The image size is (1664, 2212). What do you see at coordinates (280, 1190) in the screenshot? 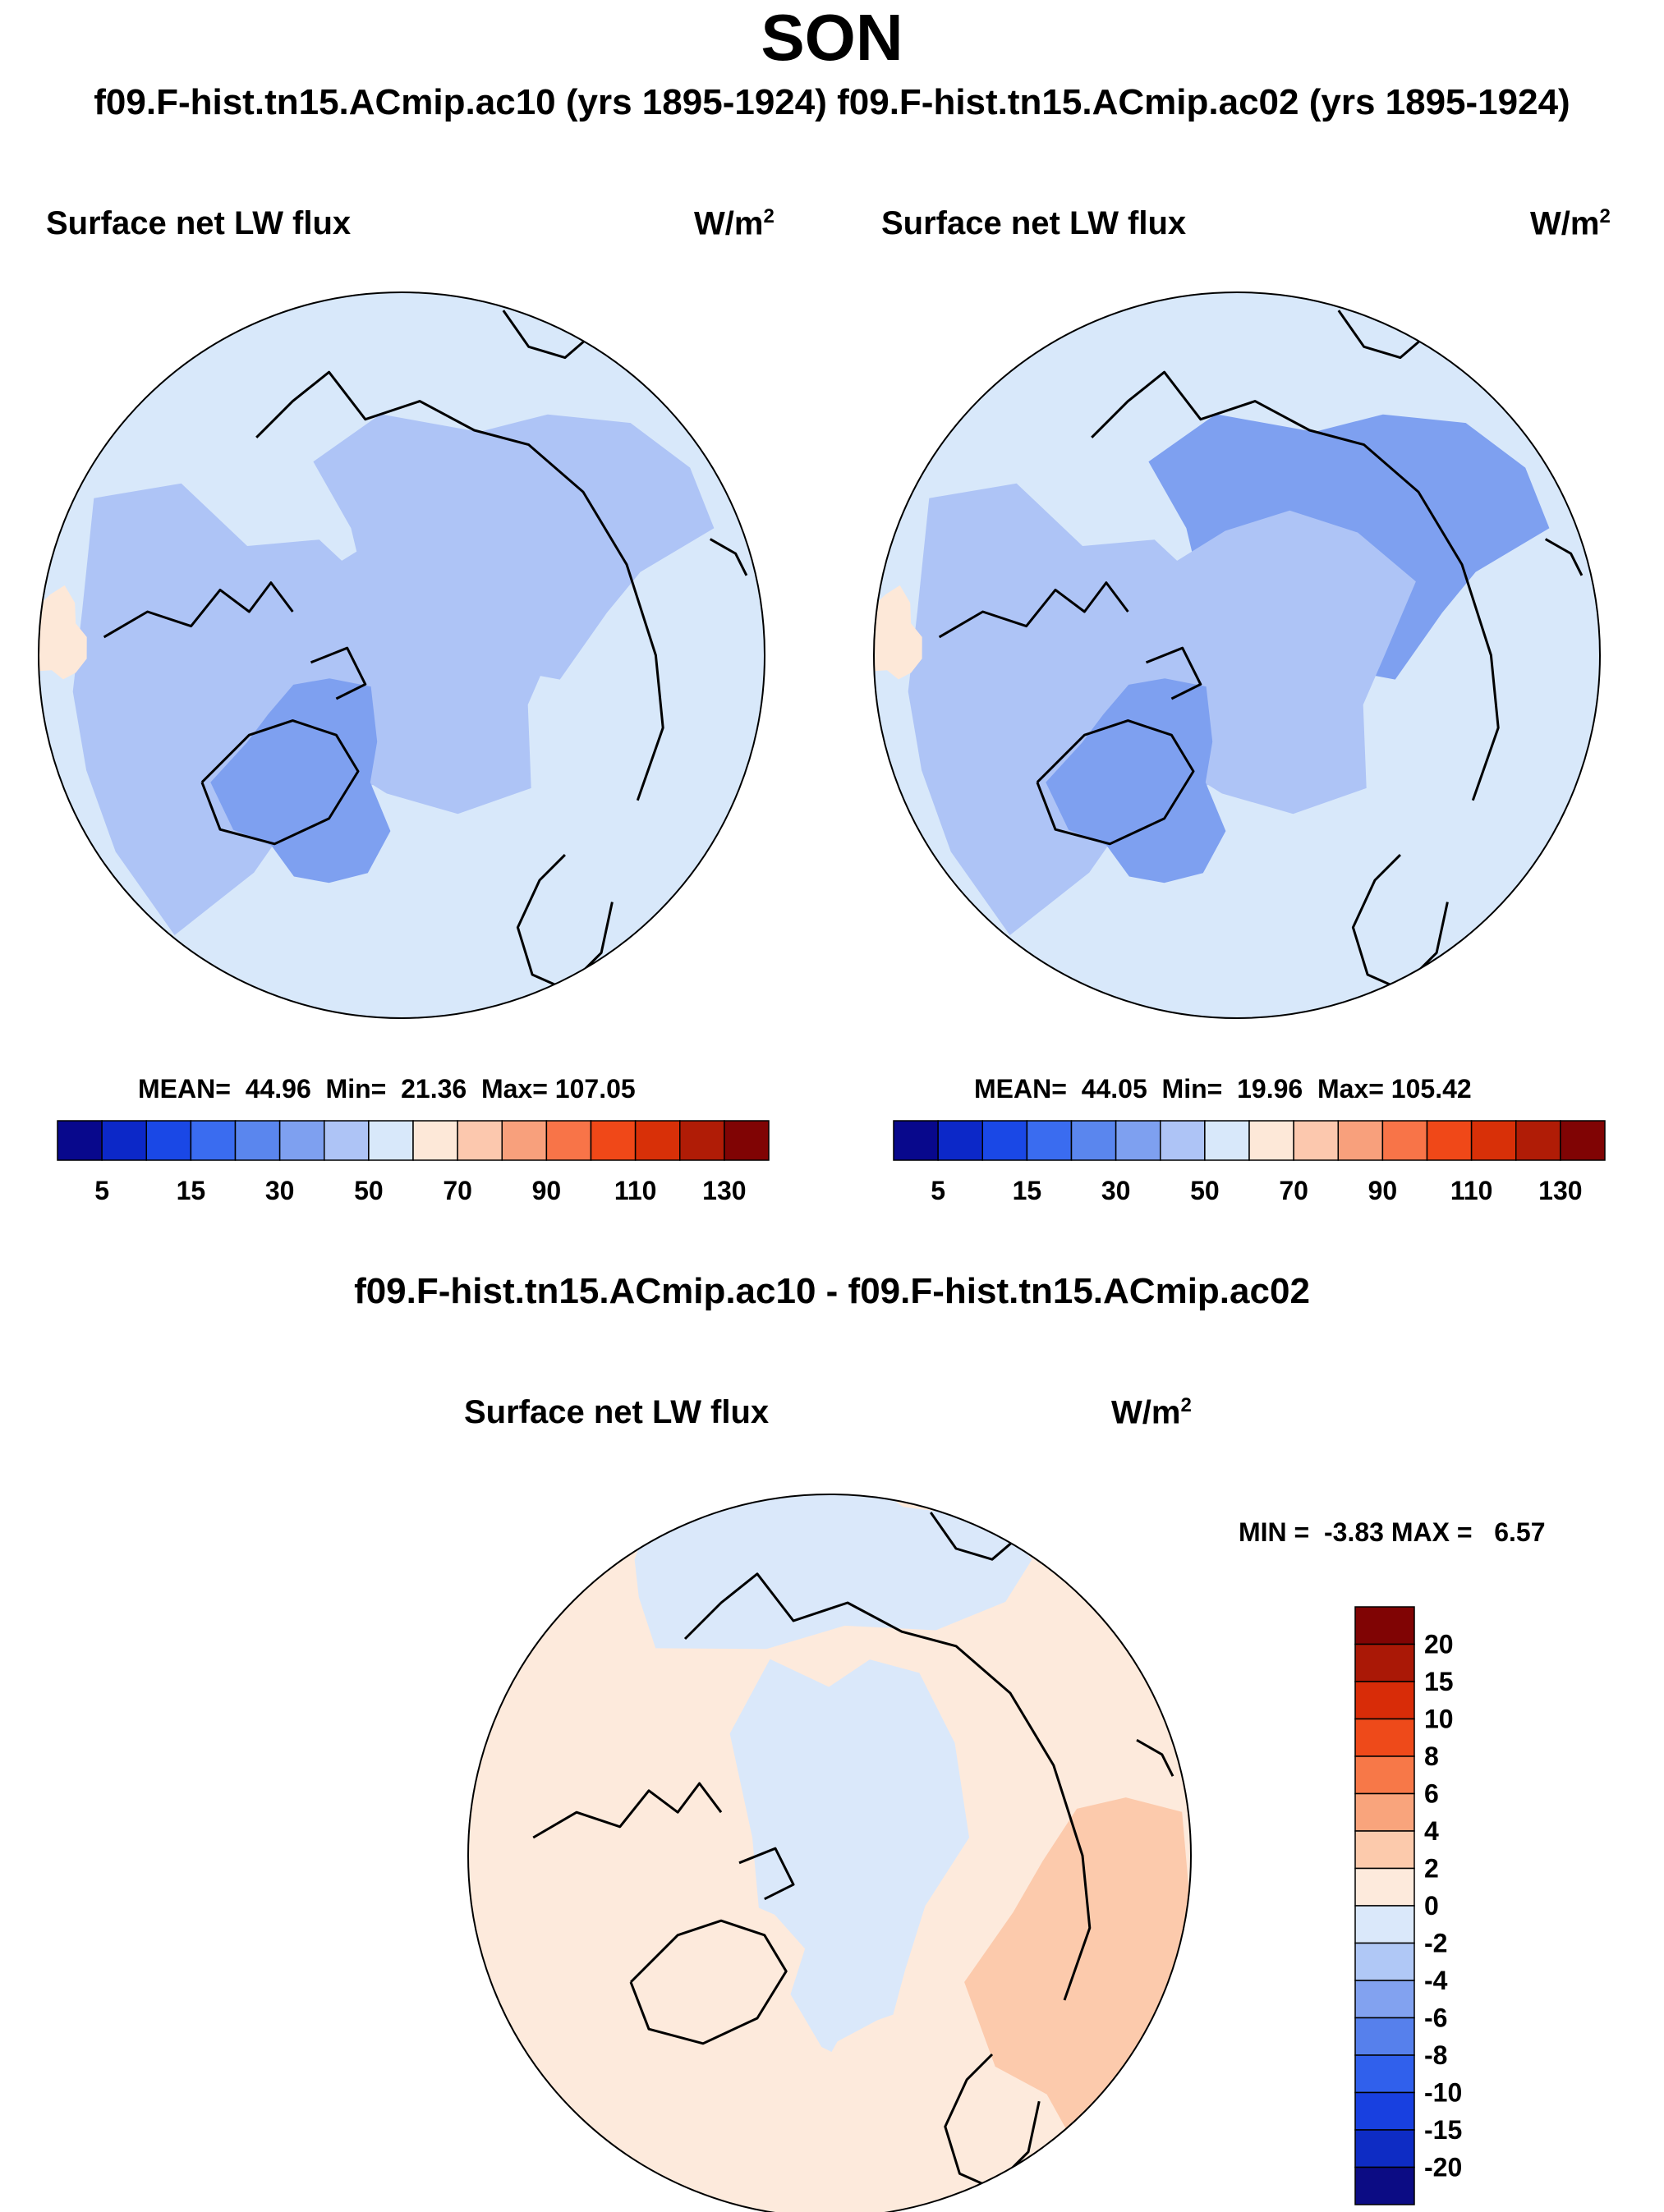
I see `colorbar-tick-label: 30` at bounding box center [280, 1190].